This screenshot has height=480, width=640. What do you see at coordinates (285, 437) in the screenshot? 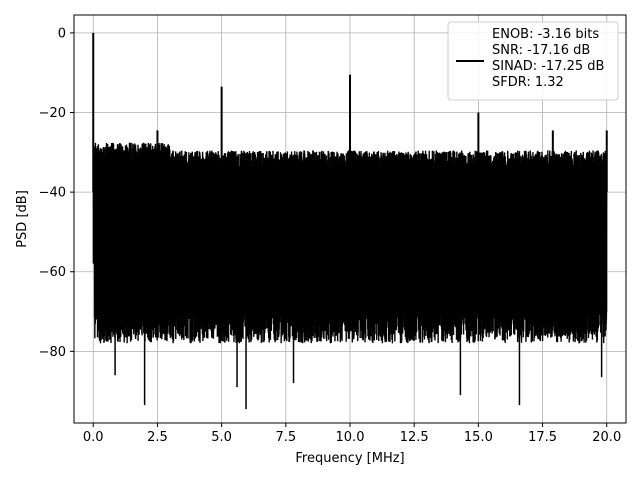
I see `x-tick-label: 7.5` at bounding box center [285, 437].